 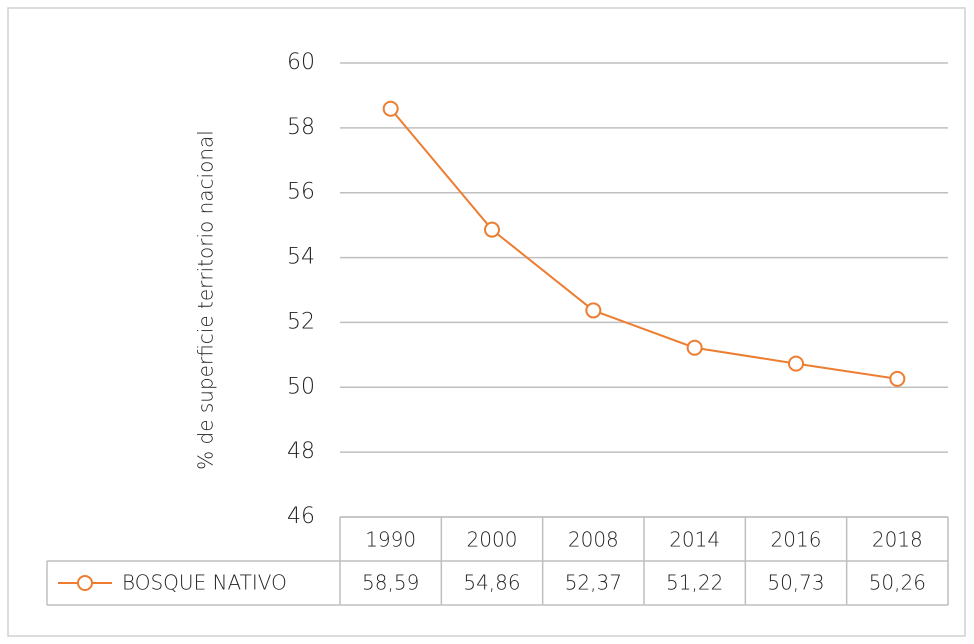 What do you see at coordinates (301, 62) in the screenshot?
I see `y-tick-label: 60` at bounding box center [301, 62].